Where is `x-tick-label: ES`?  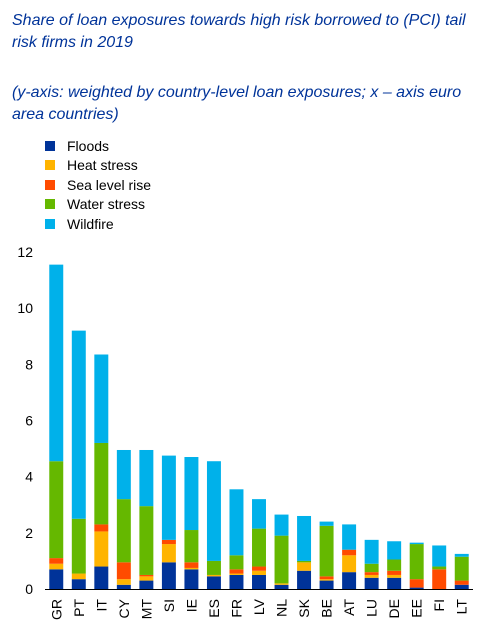
x-tick-label: ES is located at coordinates (214, 608).